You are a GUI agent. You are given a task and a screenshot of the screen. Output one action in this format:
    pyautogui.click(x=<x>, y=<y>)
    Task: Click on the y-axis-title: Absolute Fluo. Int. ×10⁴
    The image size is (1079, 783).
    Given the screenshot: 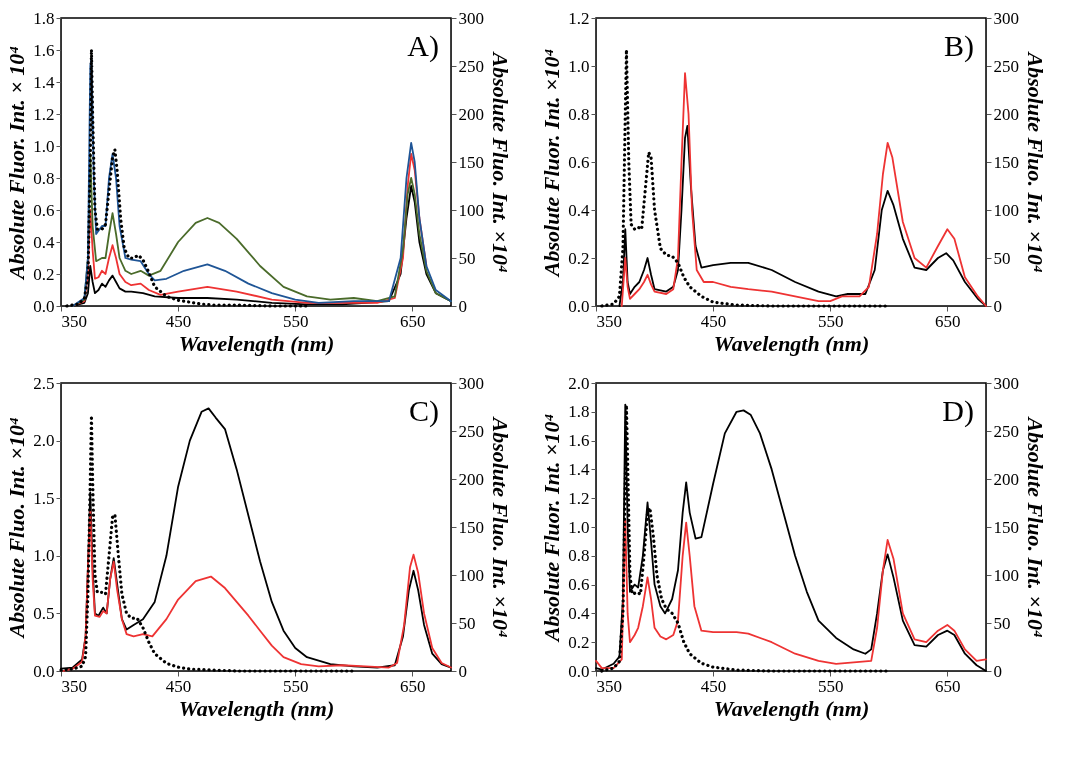 What is the action you would take?
    pyautogui.click(x=17, y=528)
    